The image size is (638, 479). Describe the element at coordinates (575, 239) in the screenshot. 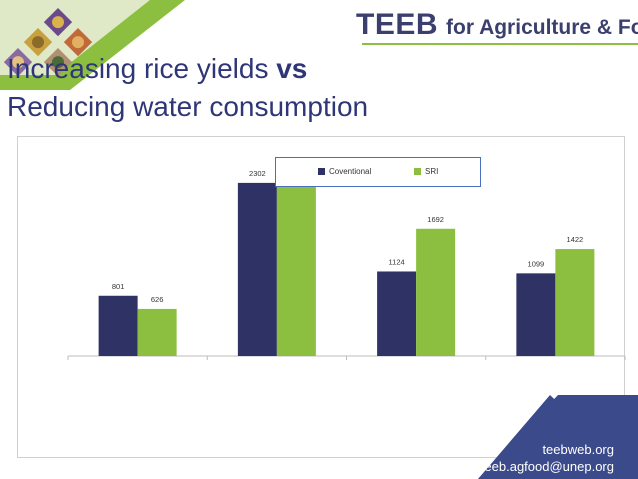

I see `data-label-sri-4: 1422` at that location.